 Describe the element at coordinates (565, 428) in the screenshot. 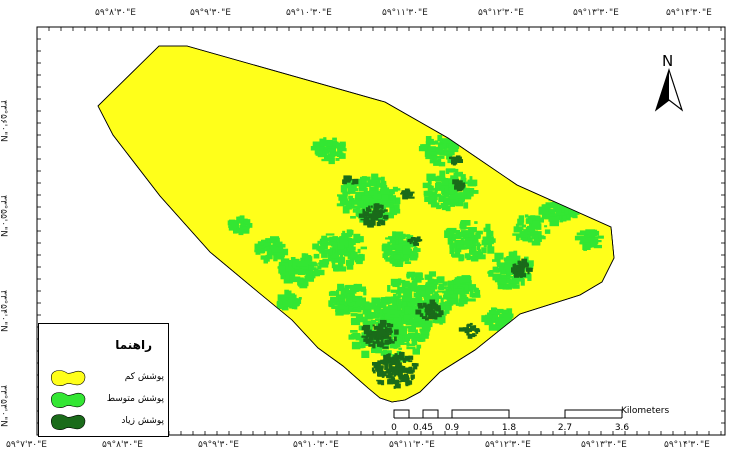

I see `scale-tick-label: 2.7` at that location.